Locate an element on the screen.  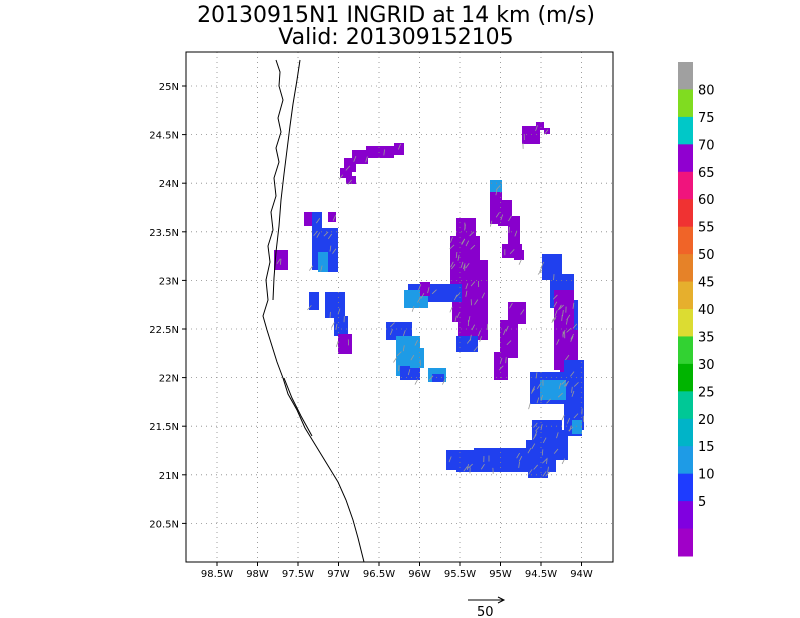
x-tick-label: 96W is located at coordinates (419, 574).